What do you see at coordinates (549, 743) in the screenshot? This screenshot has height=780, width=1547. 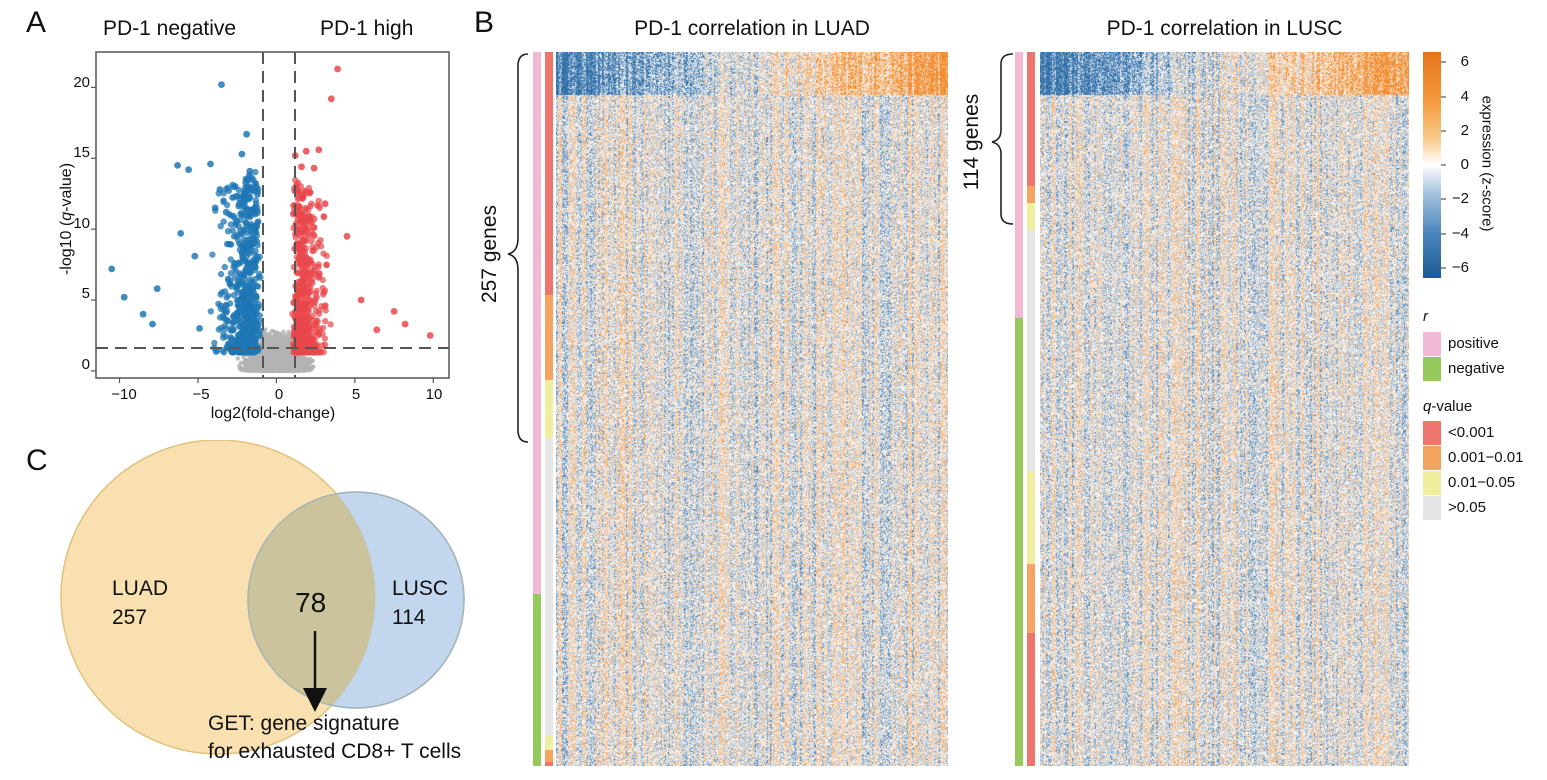 I see `q-01-05-b` at bounding box center [549, 743].